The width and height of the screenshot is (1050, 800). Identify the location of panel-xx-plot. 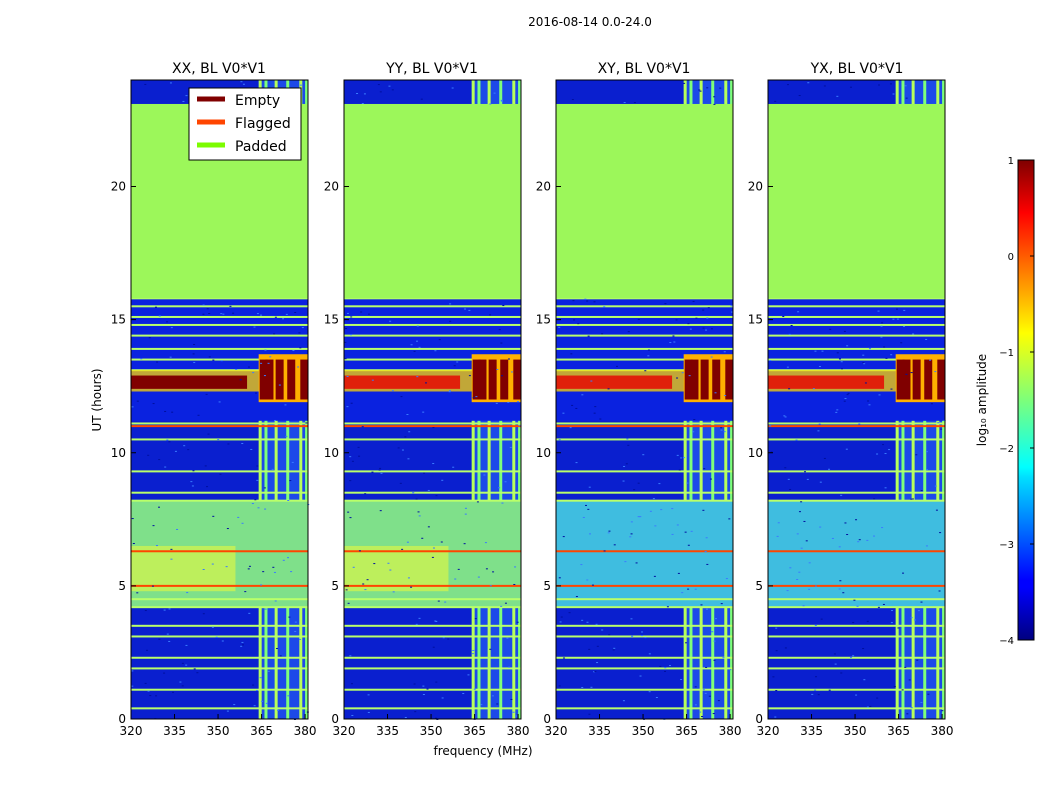
(220, 399).